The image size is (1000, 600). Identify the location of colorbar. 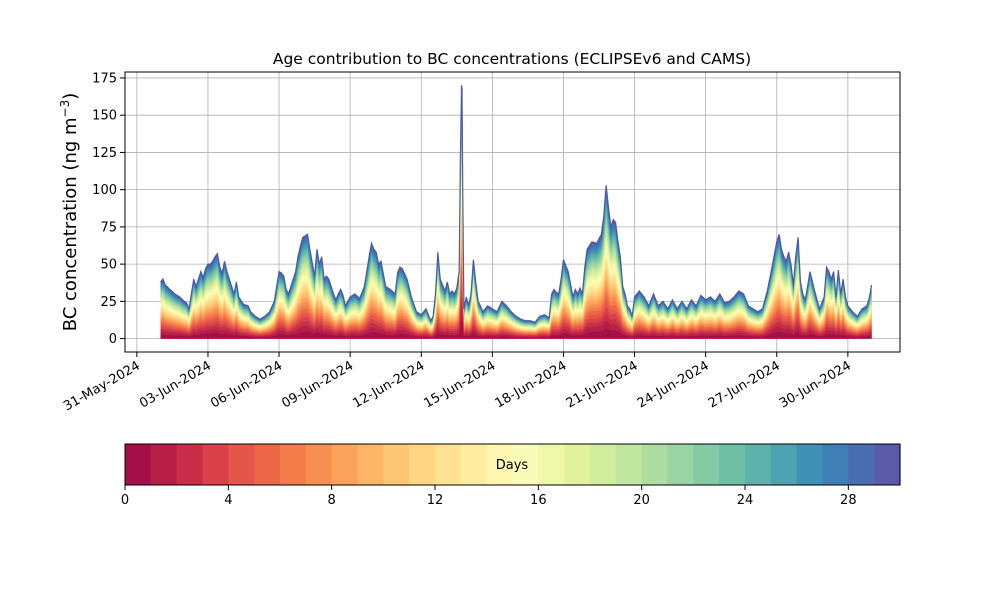
(513, 464).